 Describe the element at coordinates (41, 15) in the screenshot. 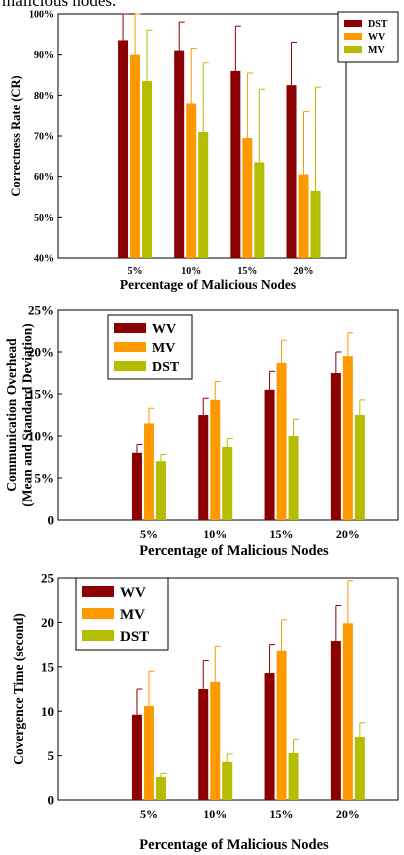

I see `y-tick-label: 100%` at that location.